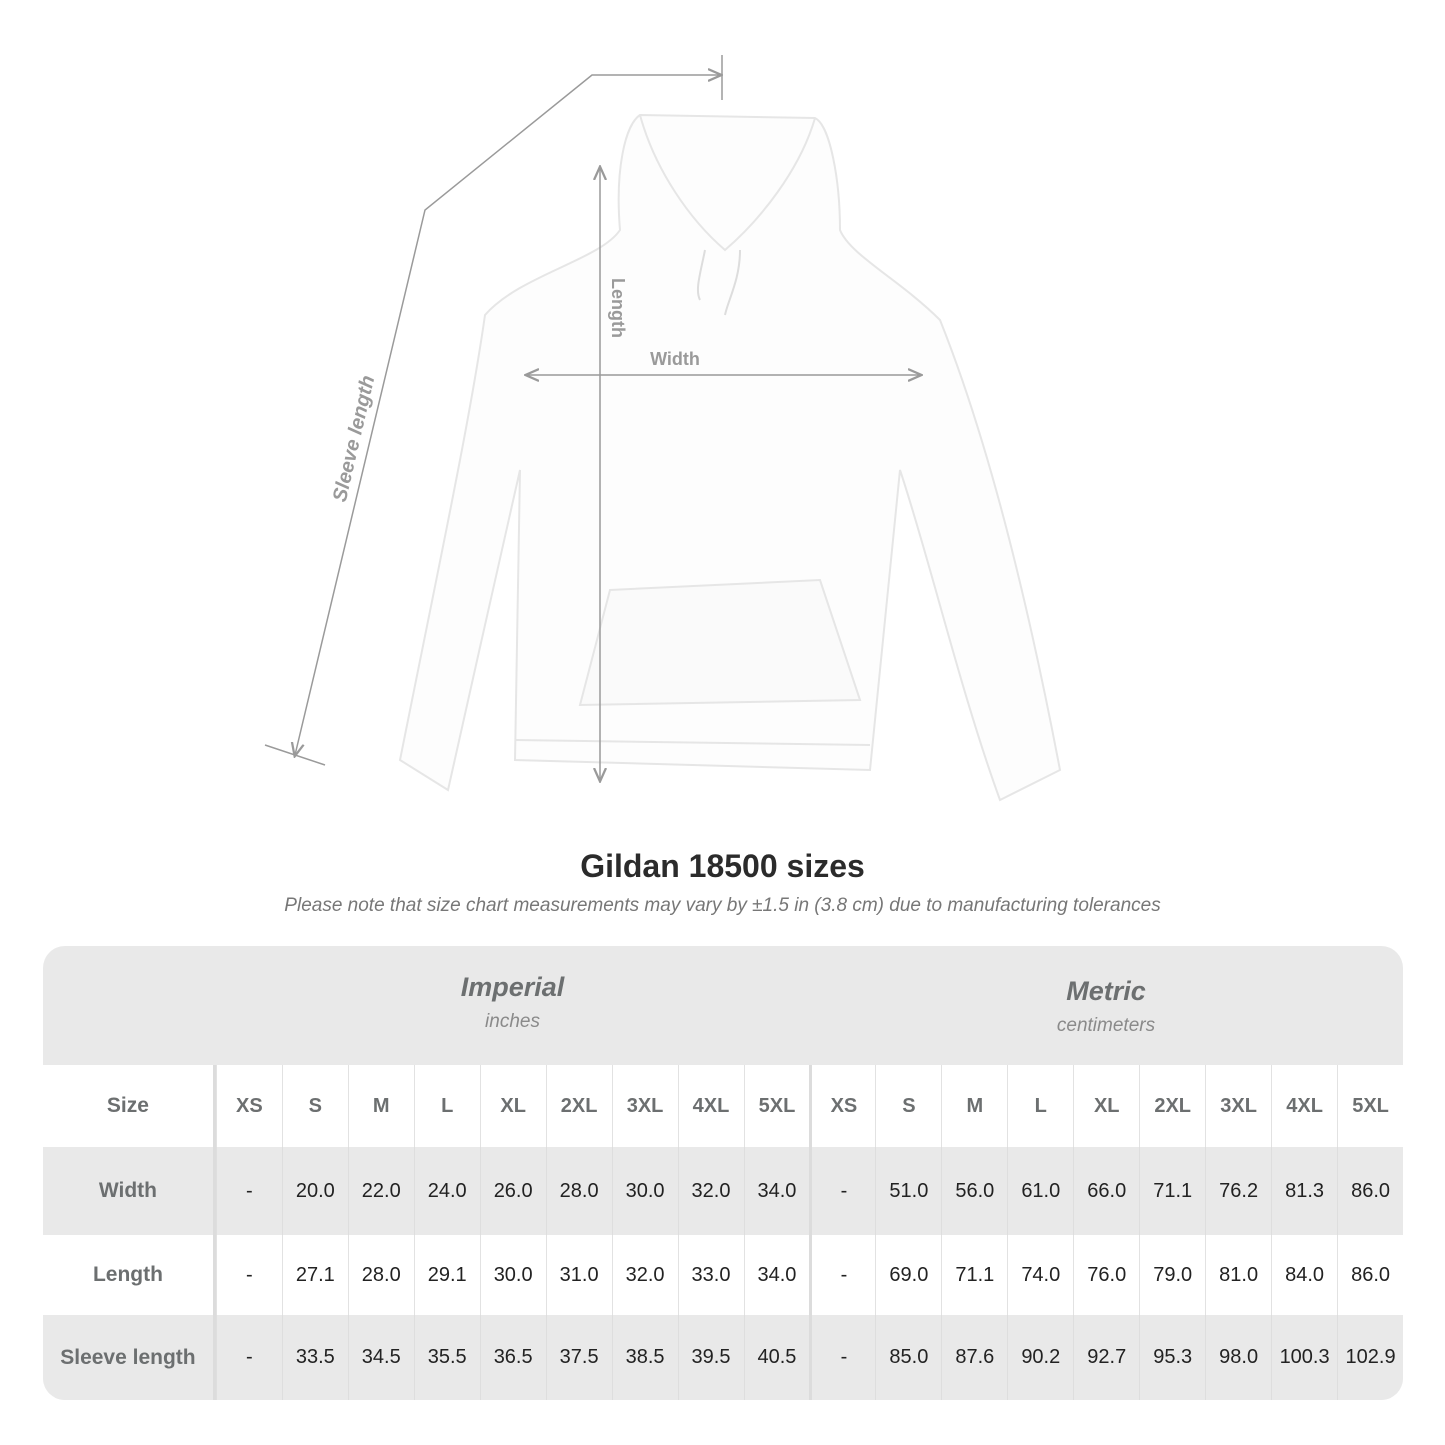 This screenshot has height=1445, width=1445. I want to click on table-cell: 22.0, so click(380, 1191).